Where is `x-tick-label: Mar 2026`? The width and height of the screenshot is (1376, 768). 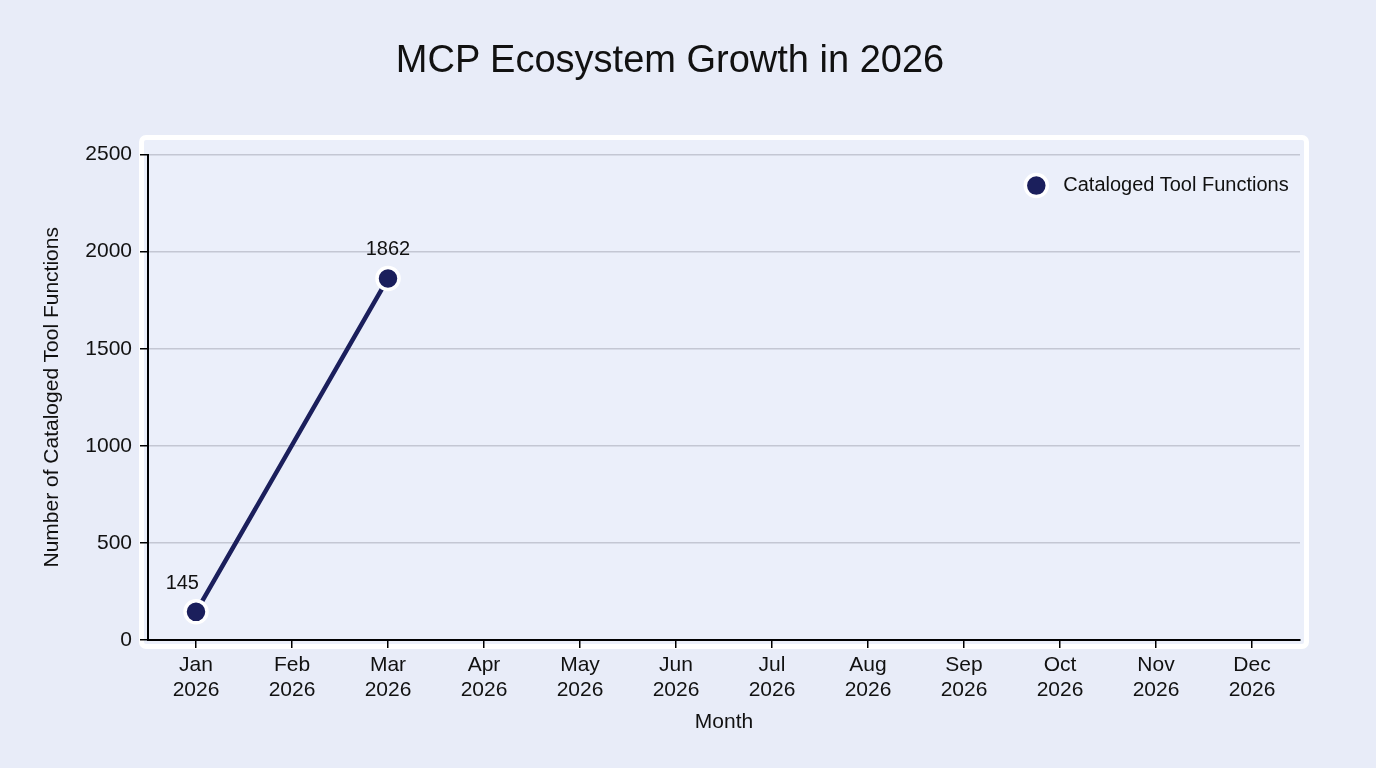 x-tick-label: Mar 2026 is located at coordinates (388, 676).